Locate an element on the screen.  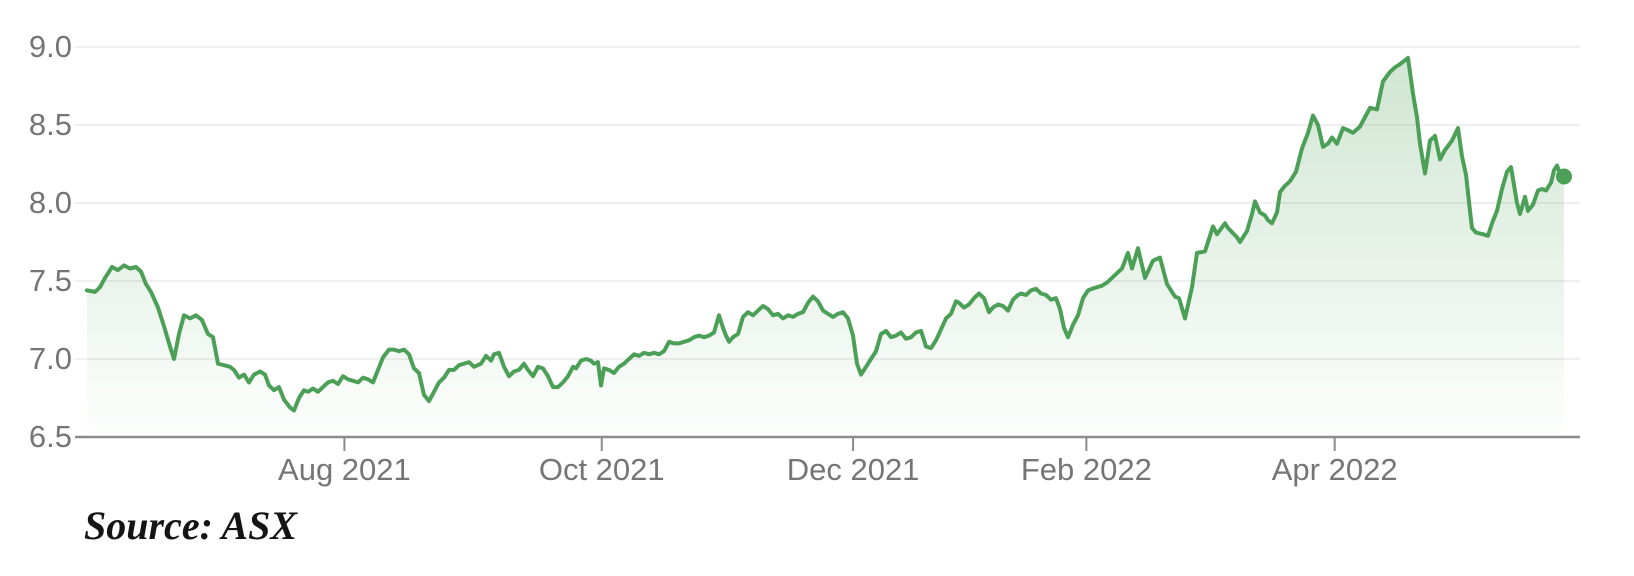
y-axis-tick-label: 8.0 is located at coordinates (50, 202).